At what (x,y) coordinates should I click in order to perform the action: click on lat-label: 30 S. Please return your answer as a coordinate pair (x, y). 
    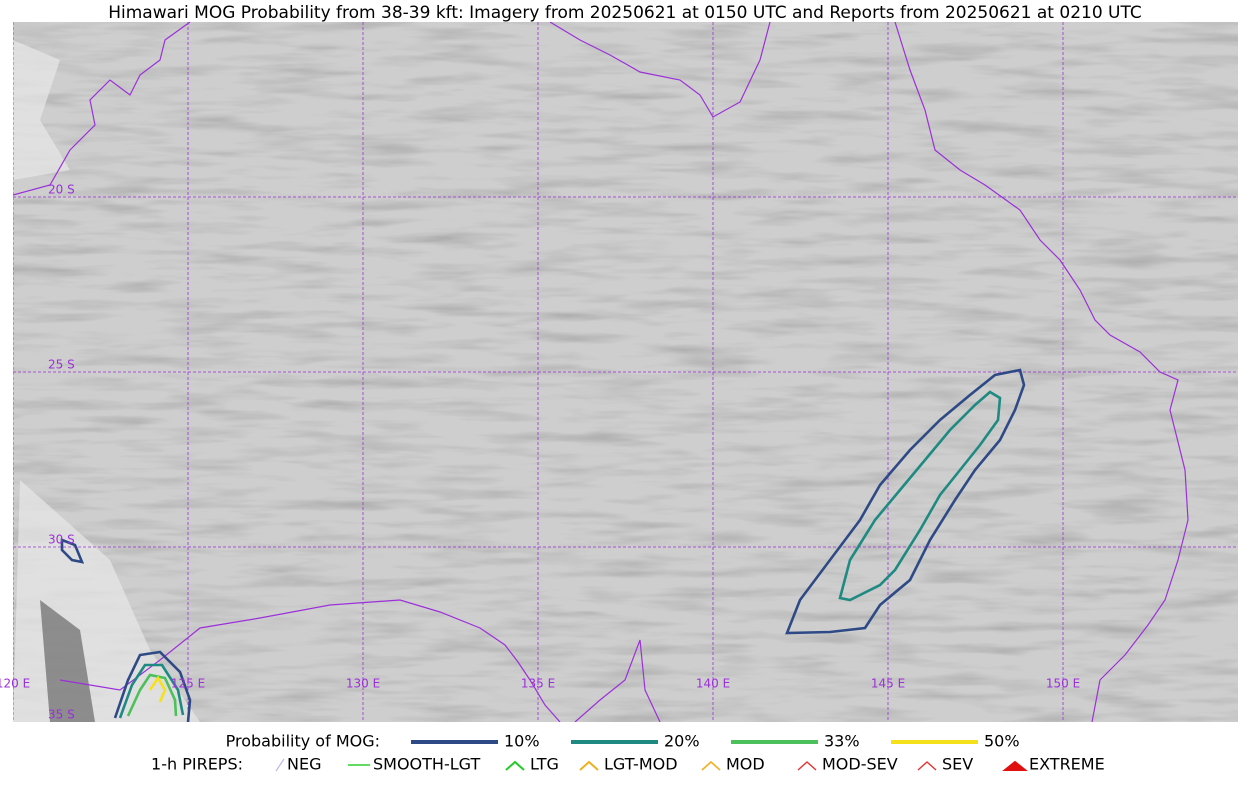
    Looking at the image, I should click on (61, 540).